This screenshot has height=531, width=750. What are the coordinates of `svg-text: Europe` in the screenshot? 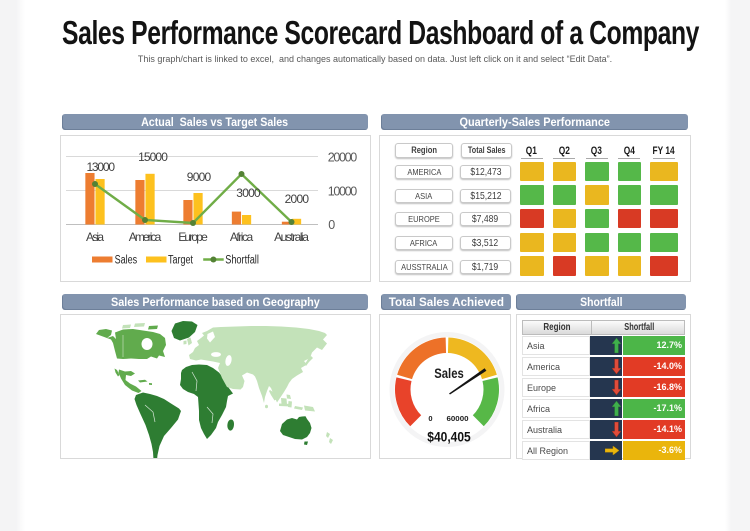 It's located at (193, 237).